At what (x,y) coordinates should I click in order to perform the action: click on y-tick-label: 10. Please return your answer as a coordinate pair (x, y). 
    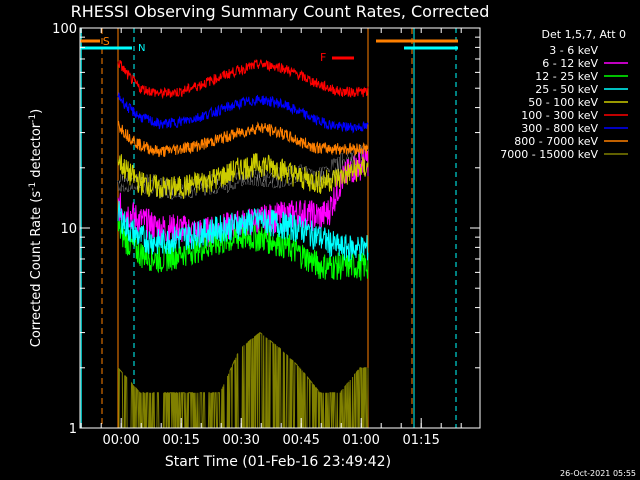
    Looking at the image, I should click on (68, 229).